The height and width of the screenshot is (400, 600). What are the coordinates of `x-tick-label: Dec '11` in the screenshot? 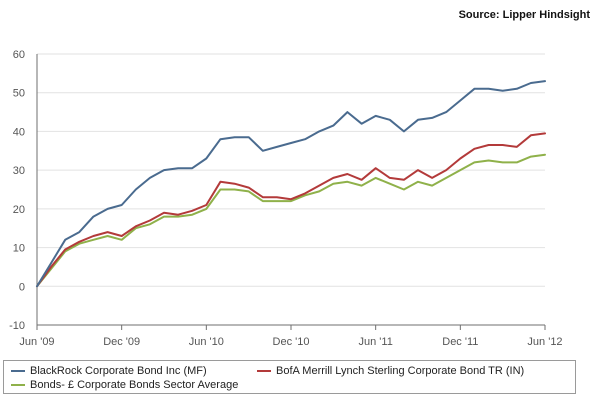 It's located at (460, 342).